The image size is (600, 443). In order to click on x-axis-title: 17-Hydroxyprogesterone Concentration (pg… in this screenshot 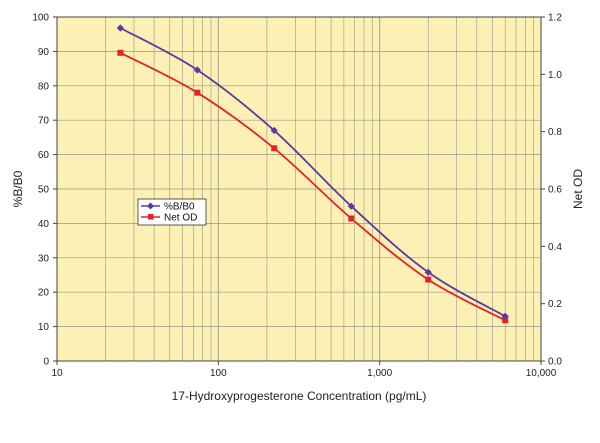, I will do `click(299, 396)`.